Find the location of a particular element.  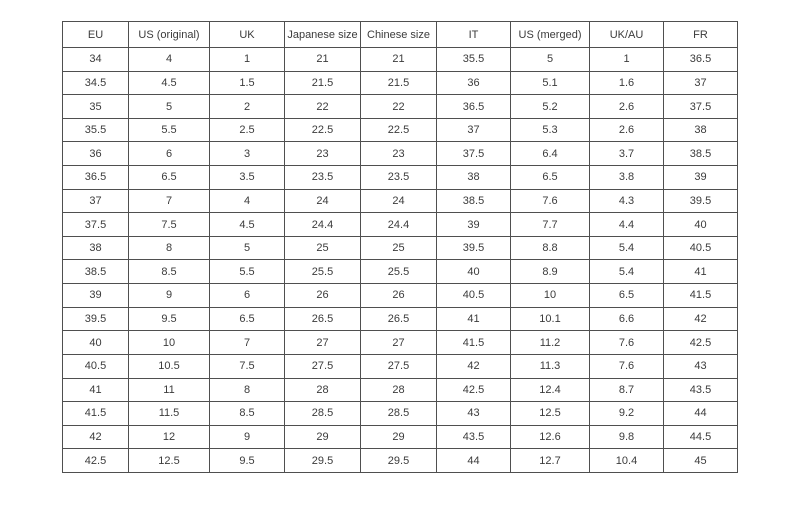

table-cell: 10.4 is located at coordinates (626, 460).